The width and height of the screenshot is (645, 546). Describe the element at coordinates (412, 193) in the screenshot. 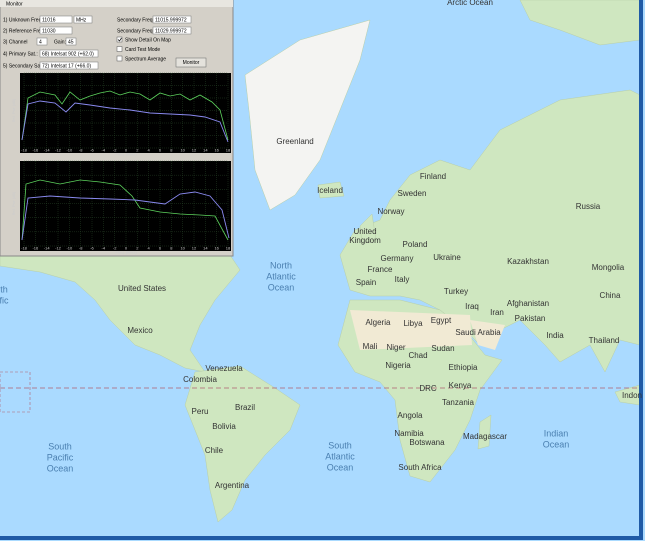

I see `place-label: Sweden` at that location.